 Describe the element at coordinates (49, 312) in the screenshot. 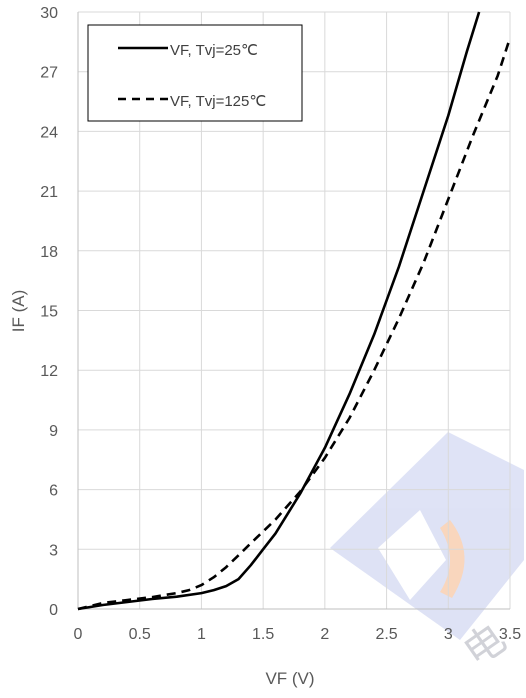

I see `y-tick-label: 15` at that location.